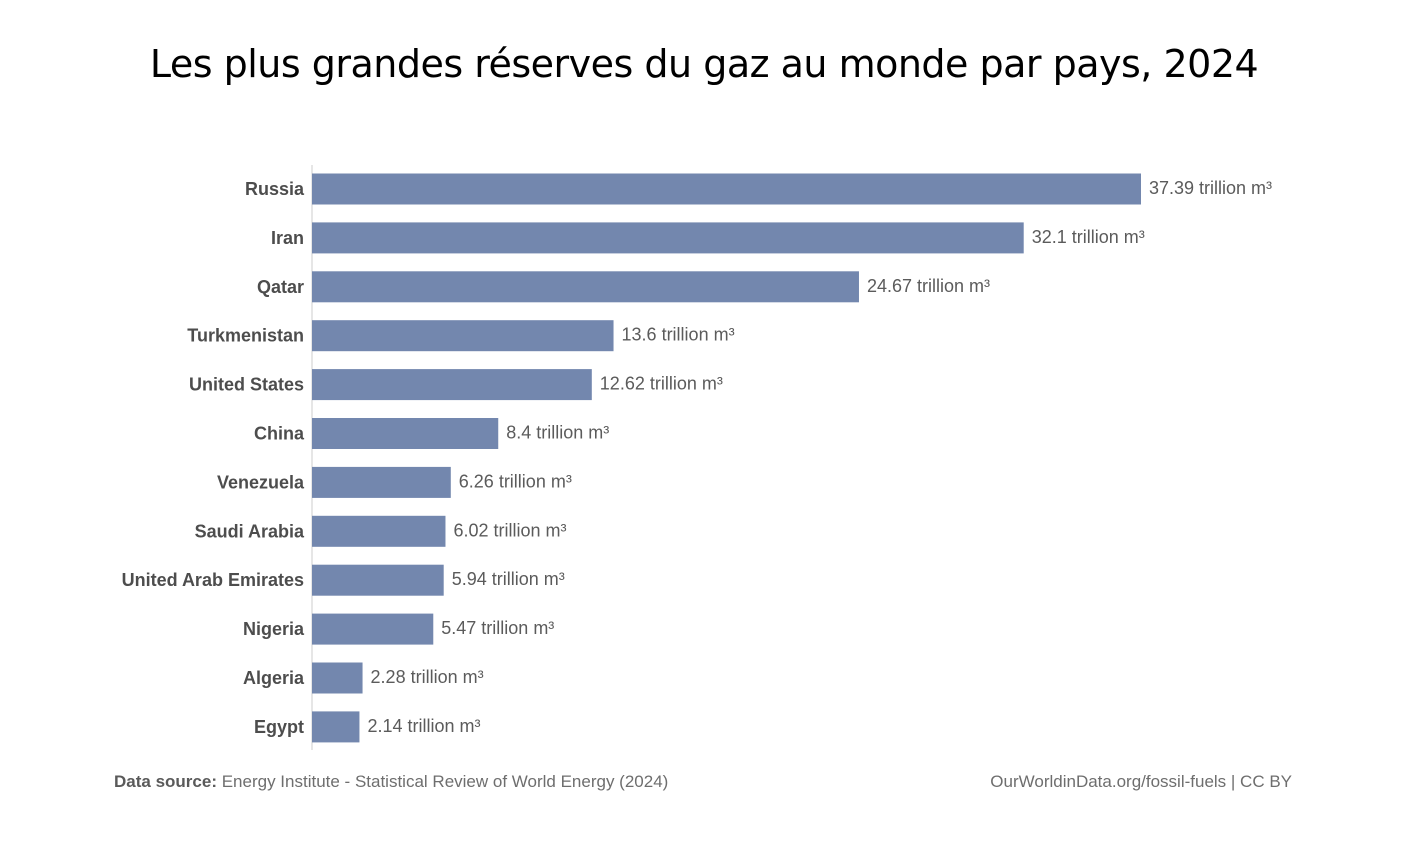 The height and width of the screenshot is (866, 1408). I want to click on value-label: 5.94 trillion m³, so click(508, 579).